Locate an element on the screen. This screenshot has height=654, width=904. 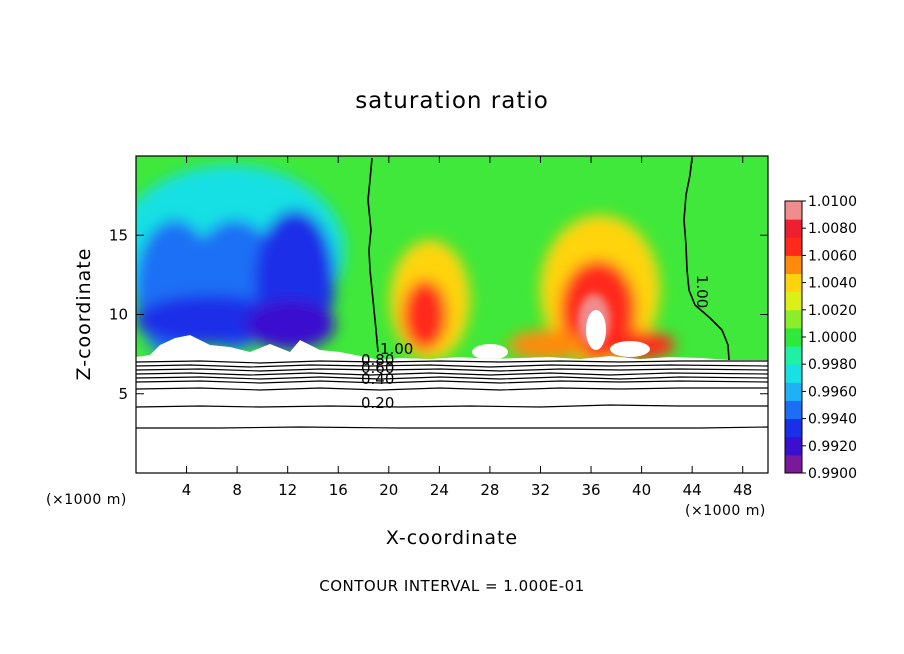
x-tick-label: 44 is located at coordinates (692, 490).